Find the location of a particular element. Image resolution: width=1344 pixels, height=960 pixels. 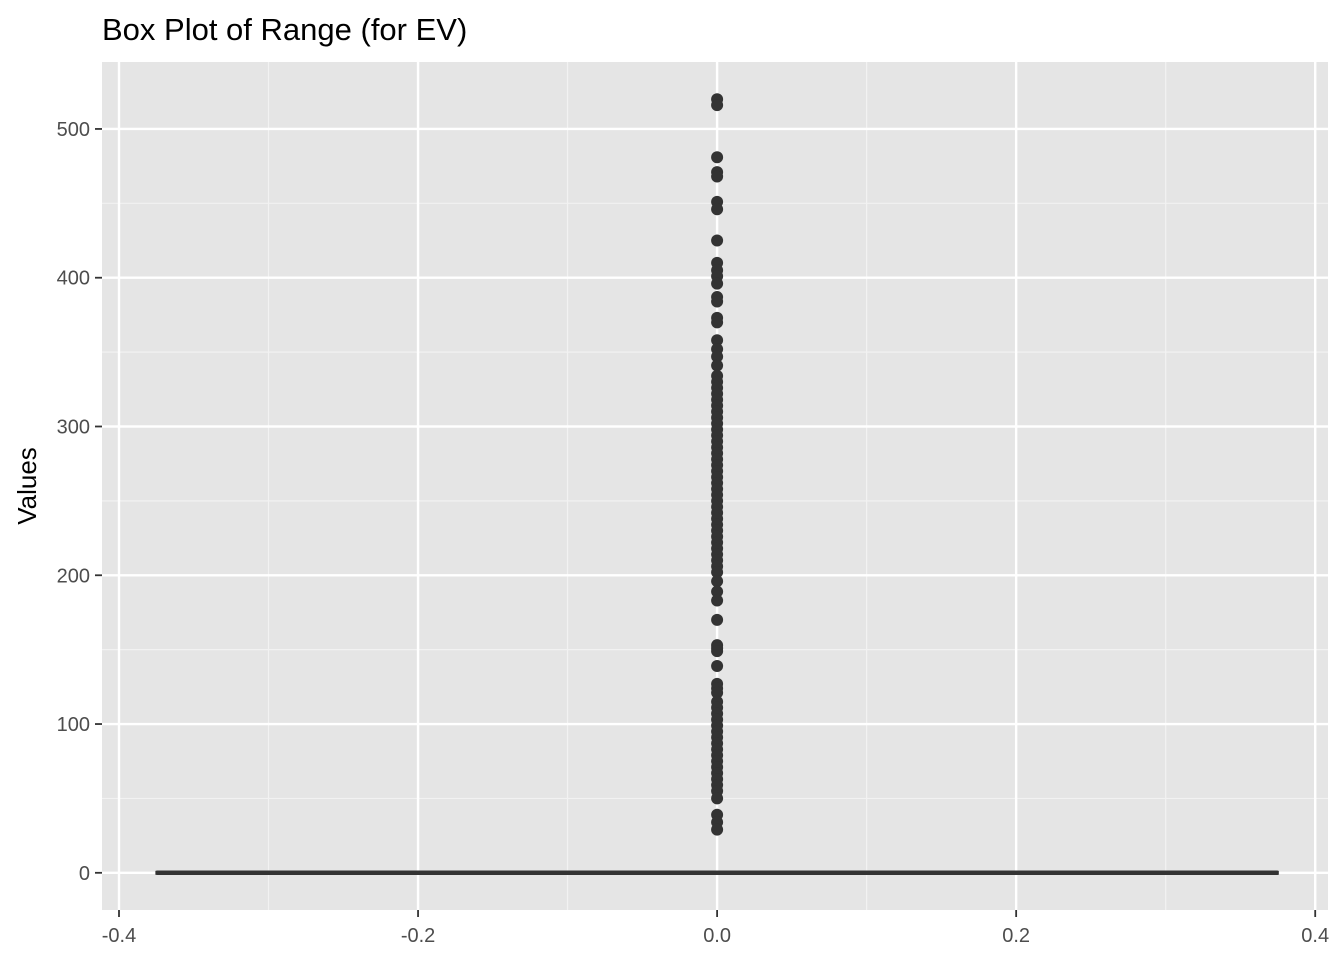

box is located at coordinates (717, 873).